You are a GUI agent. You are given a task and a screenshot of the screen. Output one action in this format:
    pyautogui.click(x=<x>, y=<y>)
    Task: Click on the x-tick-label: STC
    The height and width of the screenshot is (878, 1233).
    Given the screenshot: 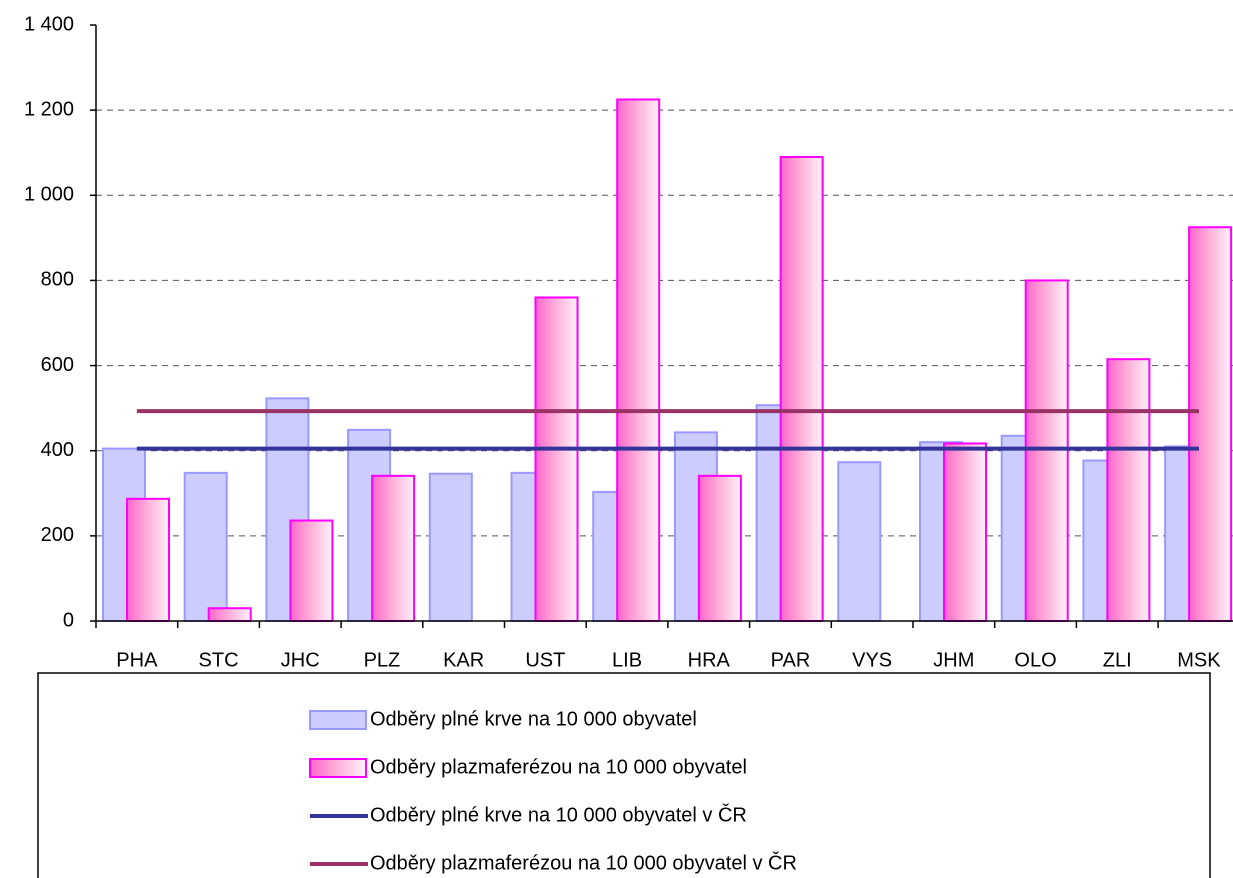 What is the action you would take?
    pyautogui.click(x=219, y=660)
    